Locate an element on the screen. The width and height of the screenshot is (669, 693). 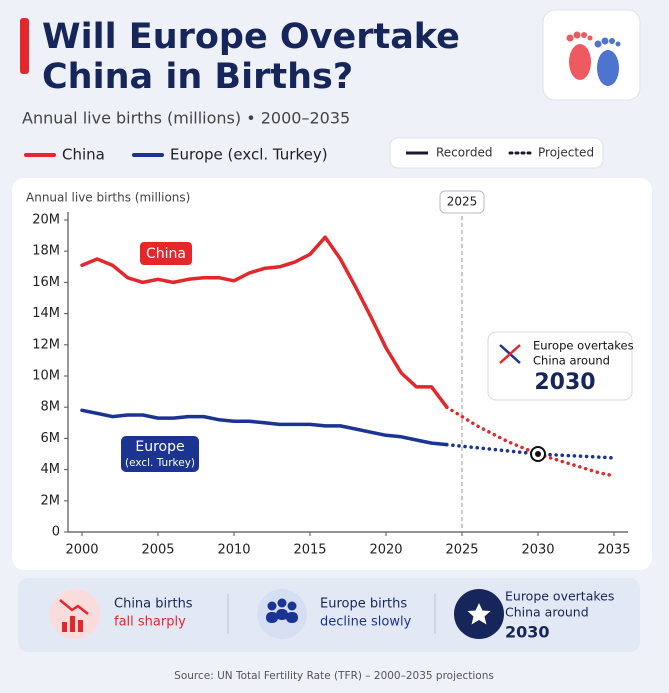
crossover-label: China around is located at coordinates (571, 361).